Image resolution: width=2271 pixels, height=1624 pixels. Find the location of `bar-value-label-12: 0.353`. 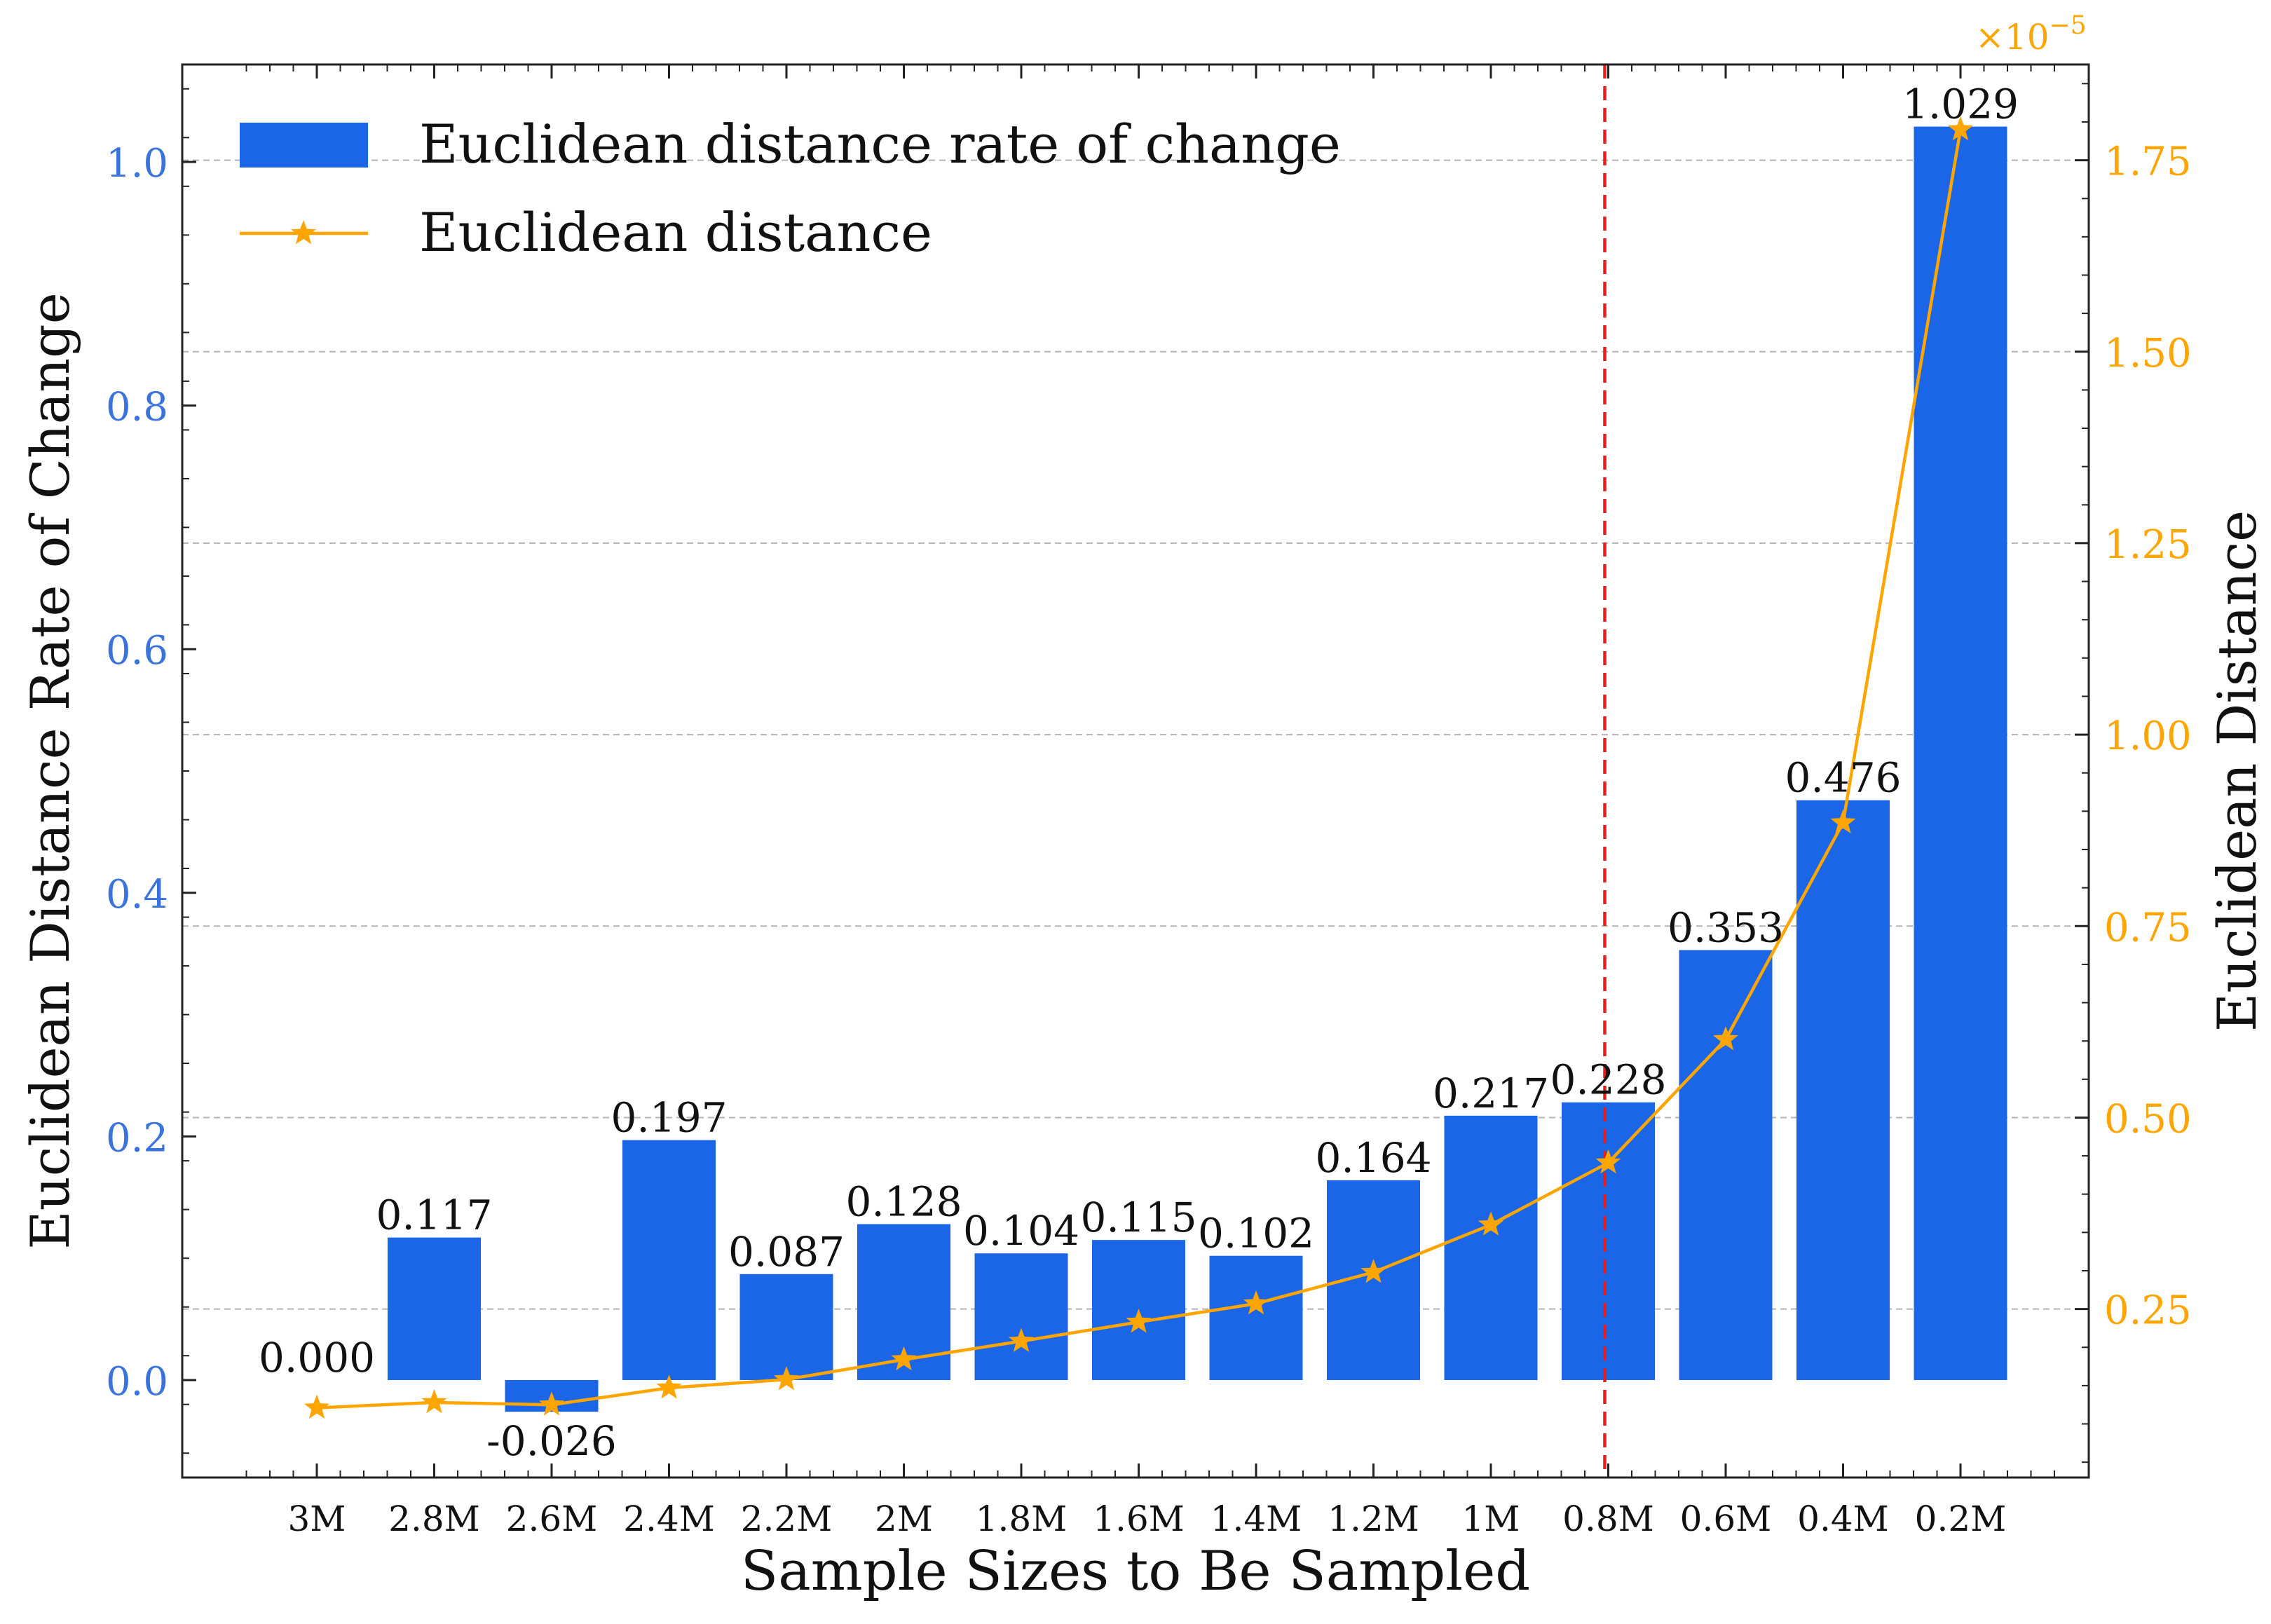

bar-value-label-12: 0.353 is located at coordinates (1726, 927).